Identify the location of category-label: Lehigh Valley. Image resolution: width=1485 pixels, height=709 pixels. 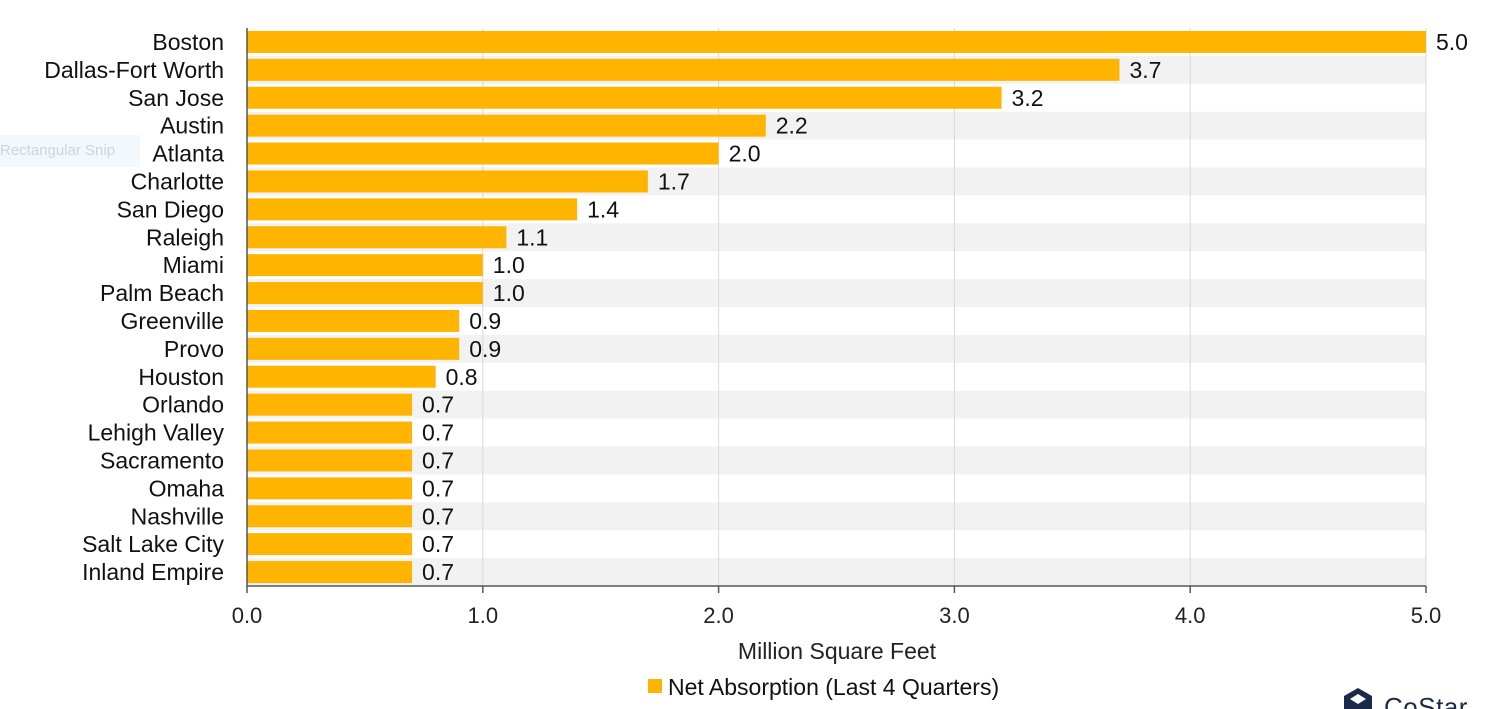
(156, 433).